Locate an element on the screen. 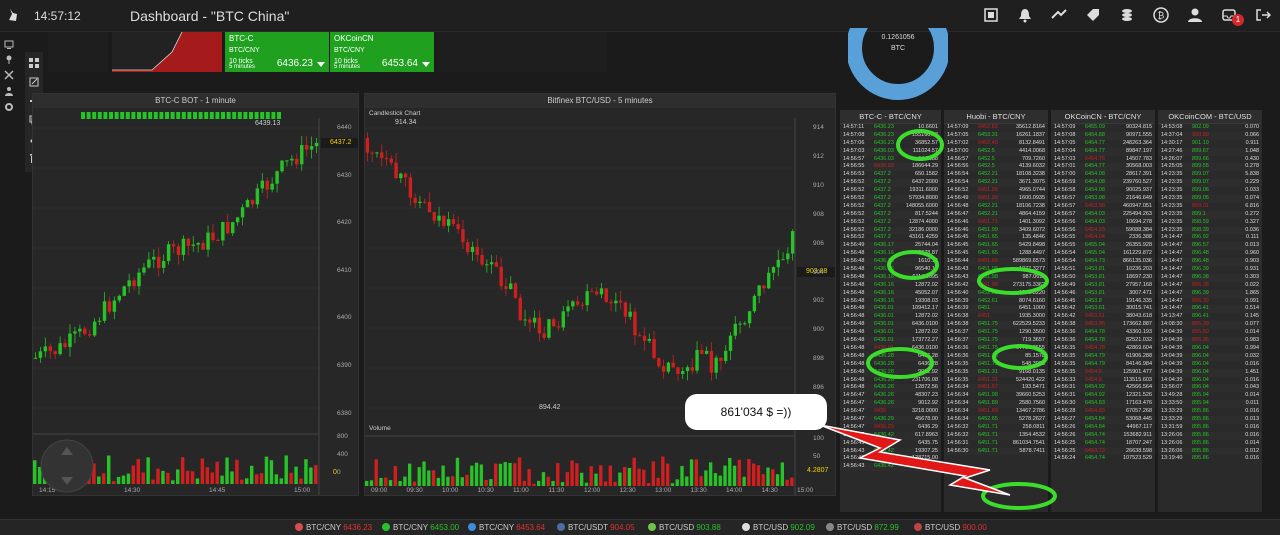 The height and width of the screenshot is (535, 1280). table-row: 14:14:47 896.48 0.960 is located at coordinates (1210, 254).